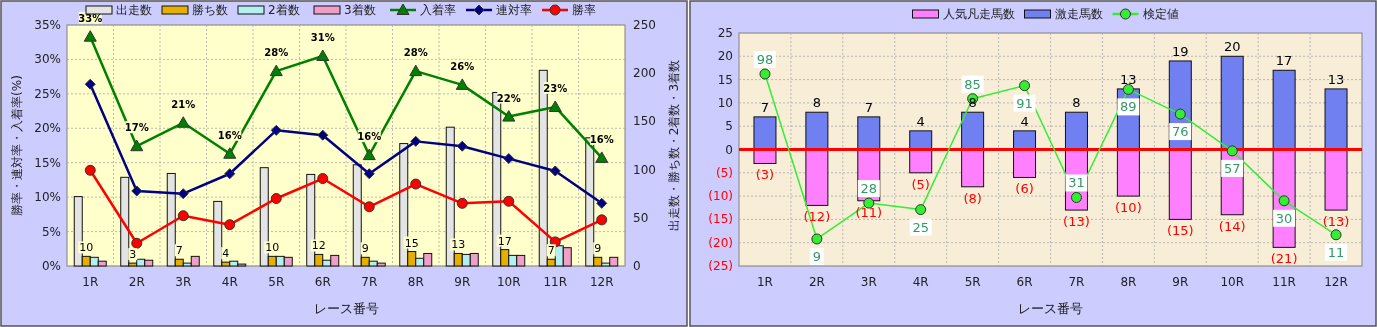  I want to click on data-label: (14), so click(1232, 226).